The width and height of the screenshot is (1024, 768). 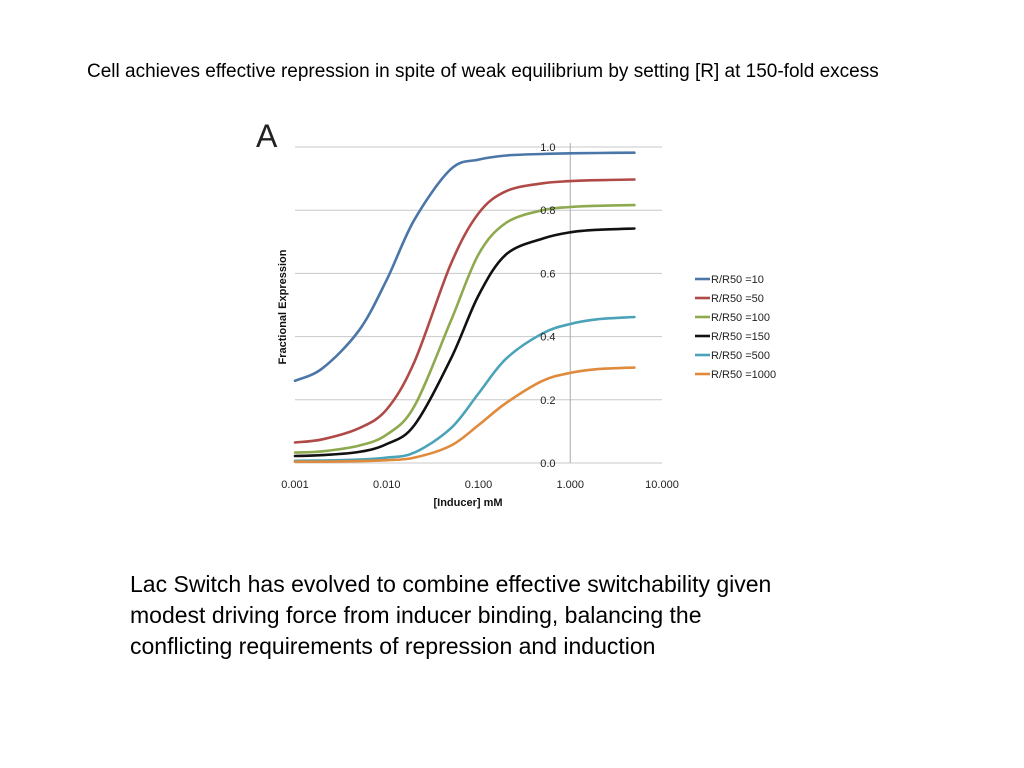 I want to click on legend-label: R/R50 =100, so click(x=740, y=318).